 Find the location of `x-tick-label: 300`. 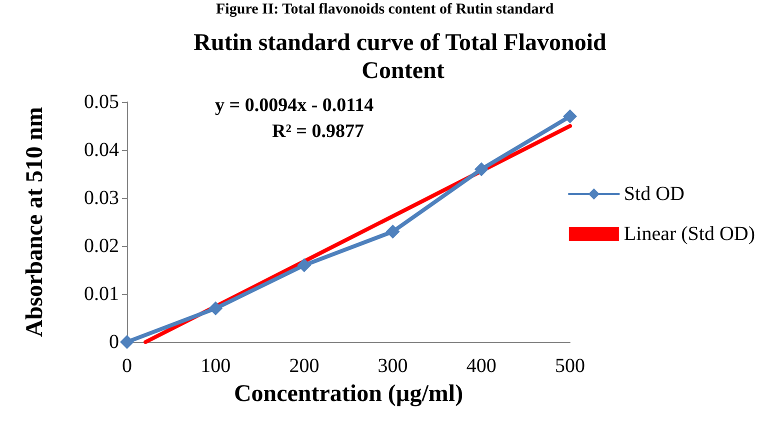

x-tick-label: 300 is located at coordinates (393, 366).